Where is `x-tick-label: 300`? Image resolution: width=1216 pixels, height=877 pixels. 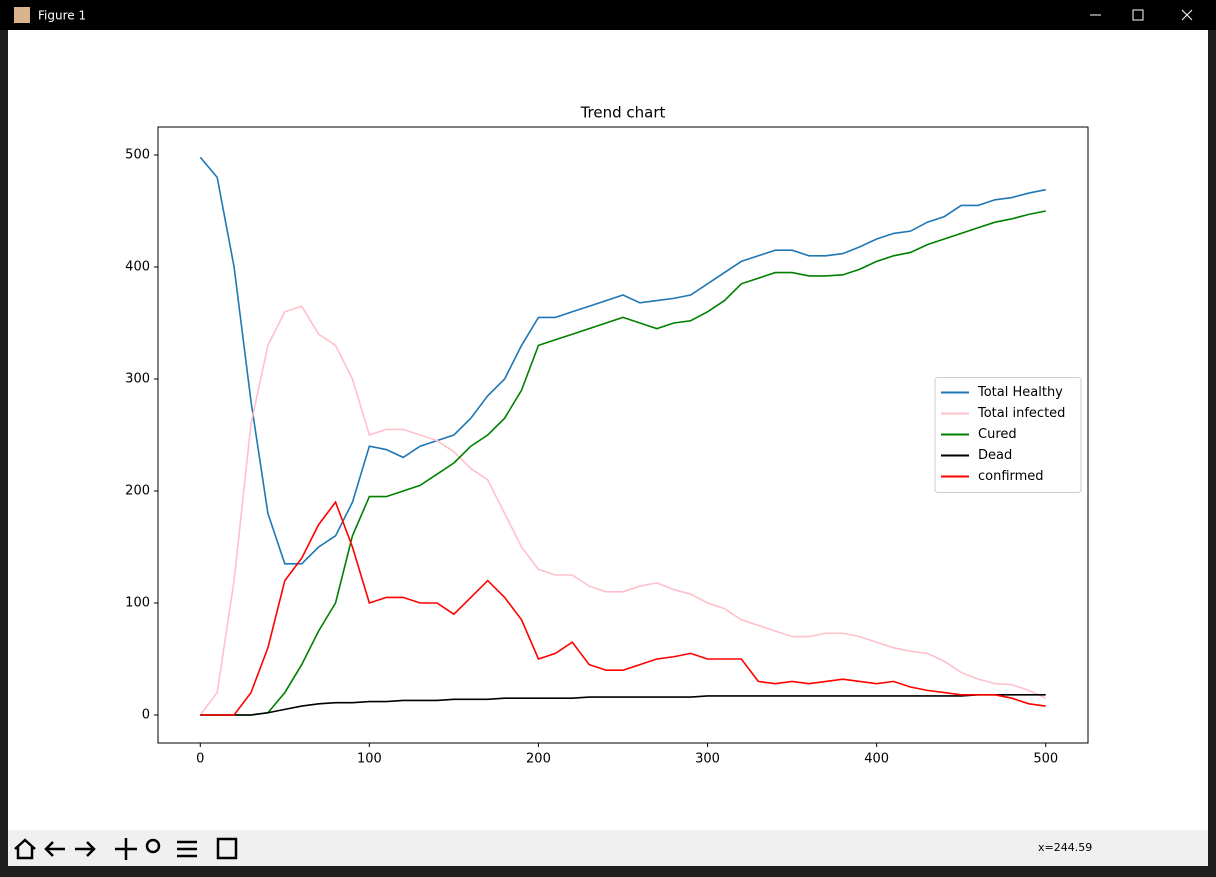
x-tick-label: 300 is located at coordinates (707, 759).